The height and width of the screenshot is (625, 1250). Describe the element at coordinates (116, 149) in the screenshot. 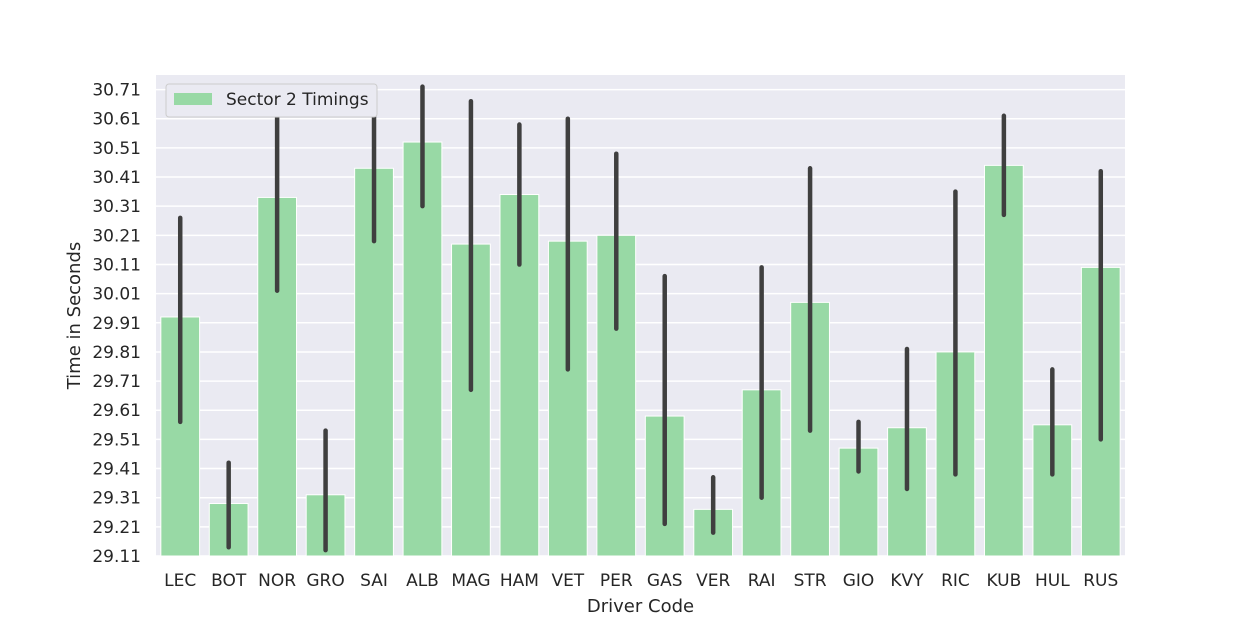

I see `y-tick-label: 30.51` at that location.